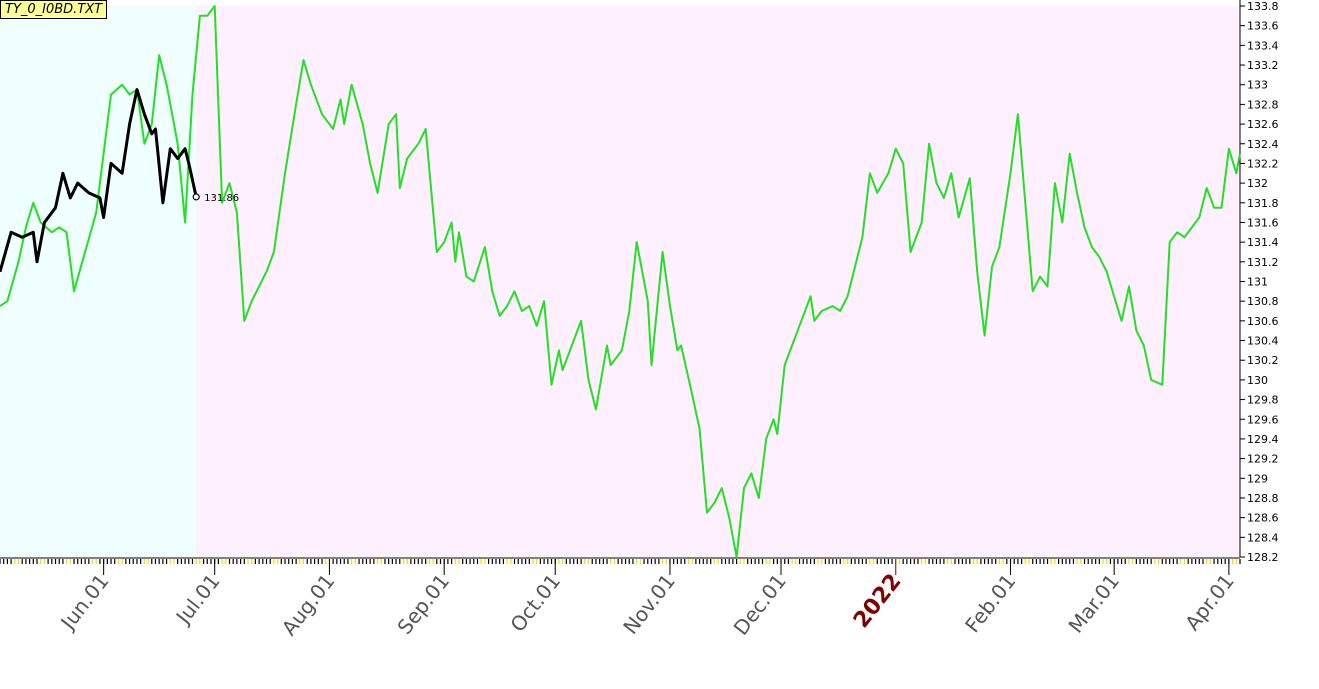 Image resolution: width=1319 pixels, height=689 pixels. I want to click on x-tick-label: Feb.01, so click(990, 603).